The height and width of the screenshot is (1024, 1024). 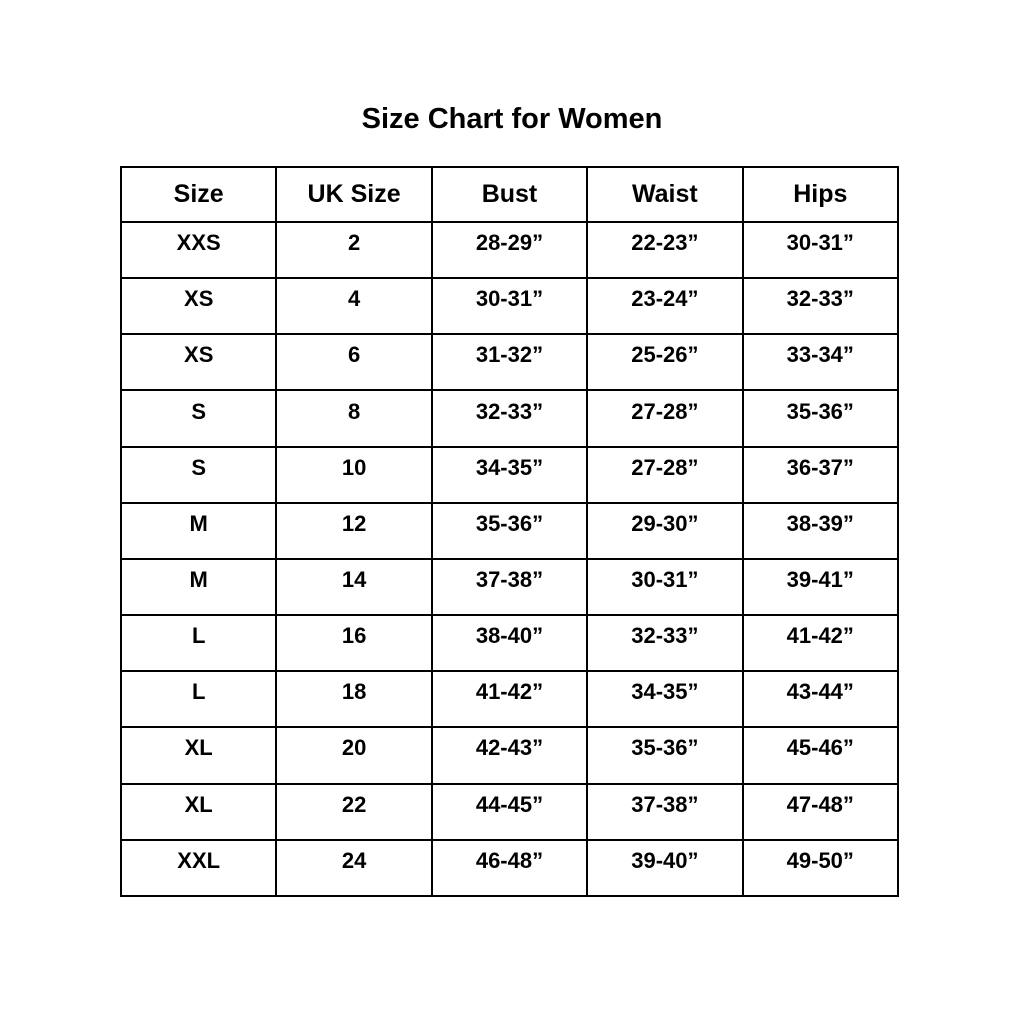 What do you see at coordinates (354, 306) in the screenshot?
I see `table-cell: 4` at bounding box center [354, 306].